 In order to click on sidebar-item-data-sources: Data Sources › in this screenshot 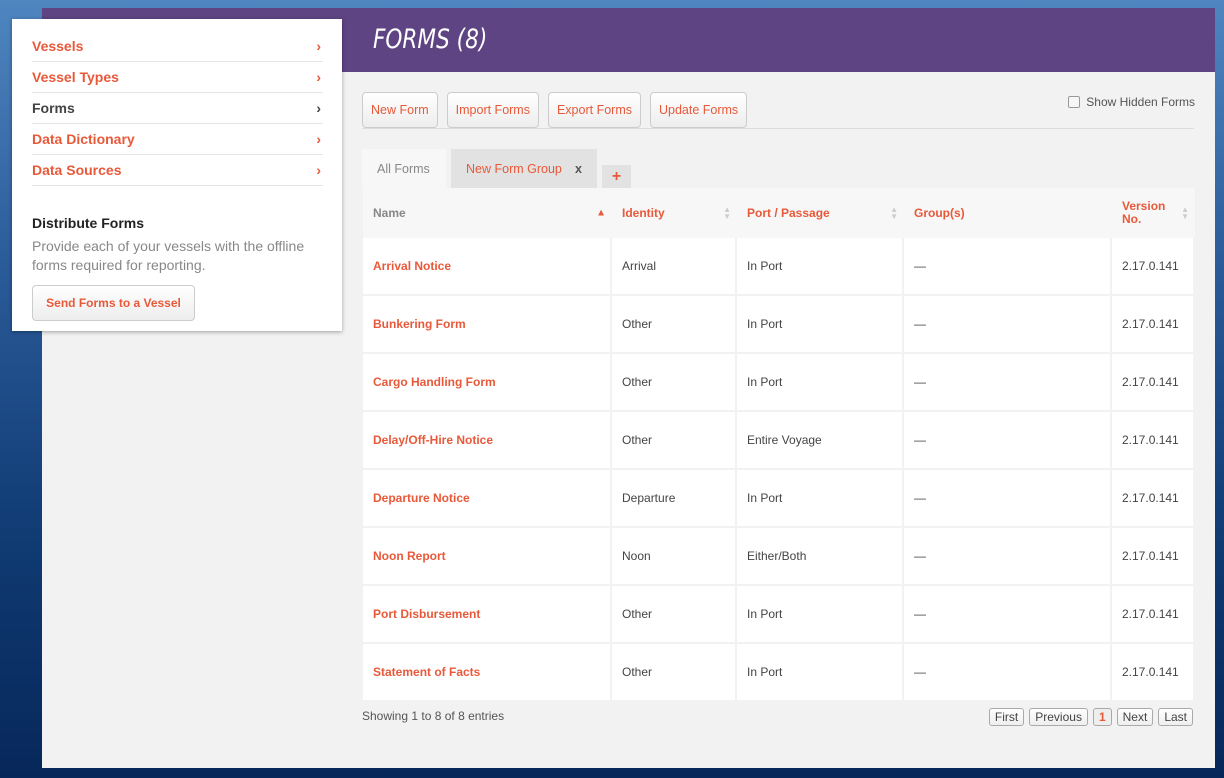, I will do `click(177, 170)`.